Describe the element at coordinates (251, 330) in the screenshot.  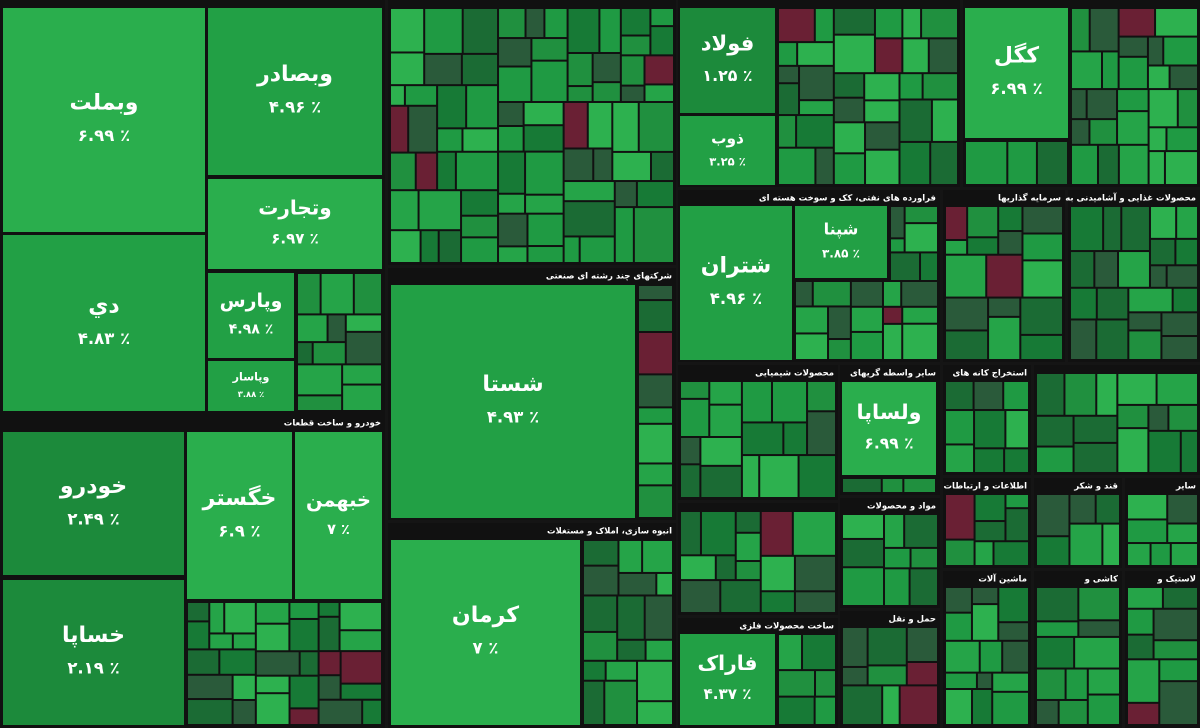
I see `stock-change: ۴.۹۸ ٪` at that location.